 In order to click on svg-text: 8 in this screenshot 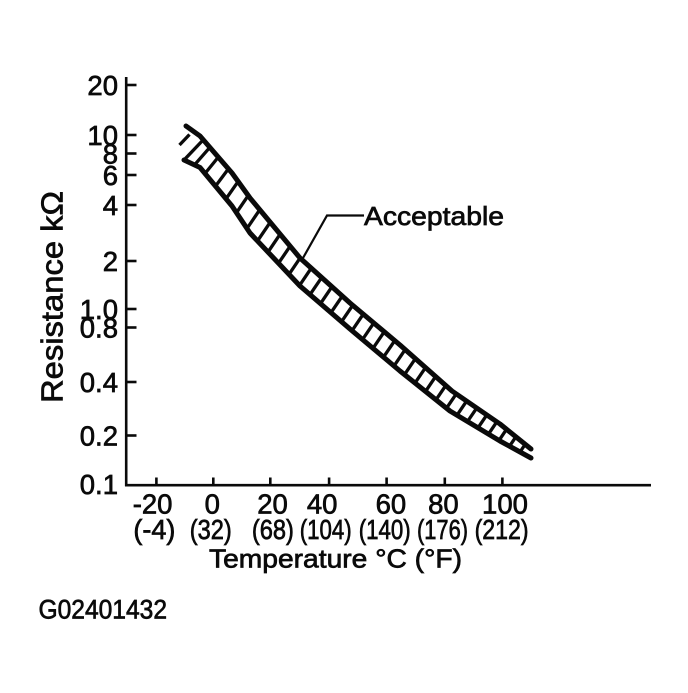, I will do `click(110, 153)`.